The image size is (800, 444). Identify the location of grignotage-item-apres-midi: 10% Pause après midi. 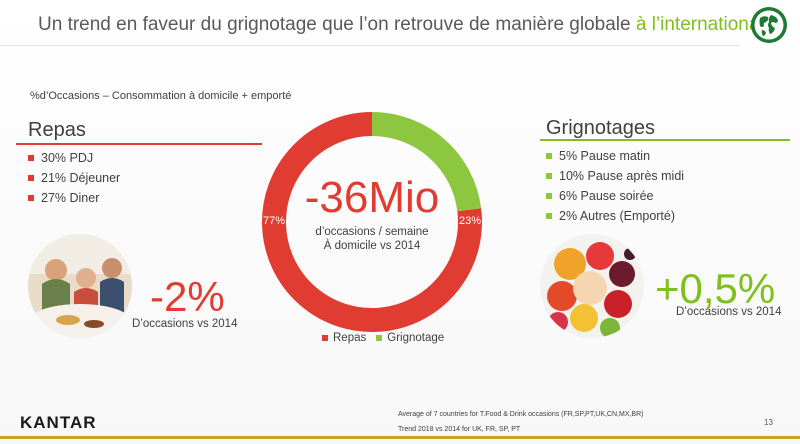
(622, 176).